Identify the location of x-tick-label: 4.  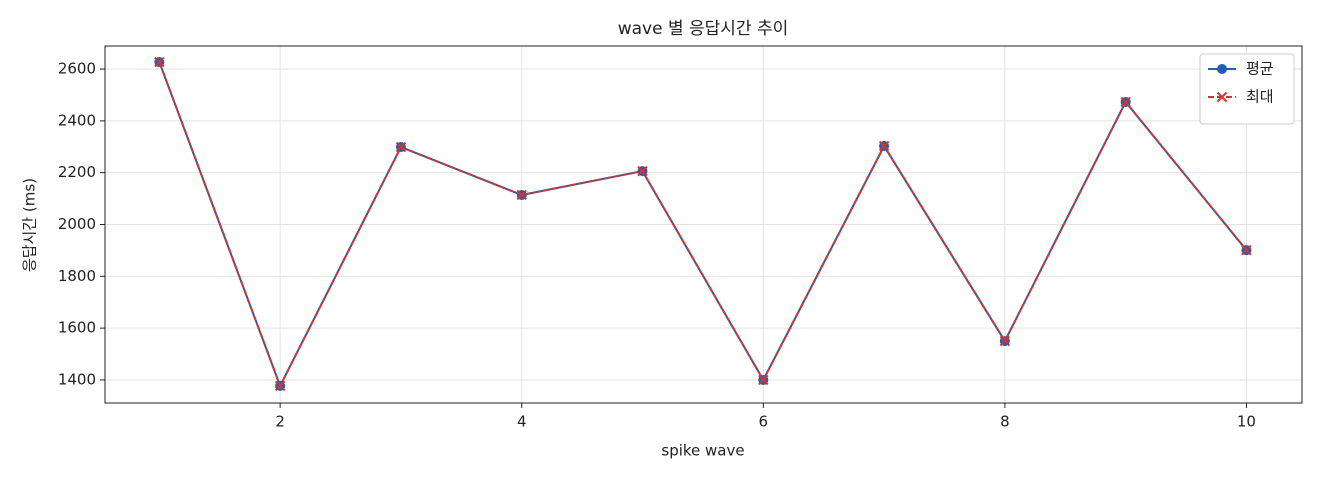
(522, 422).